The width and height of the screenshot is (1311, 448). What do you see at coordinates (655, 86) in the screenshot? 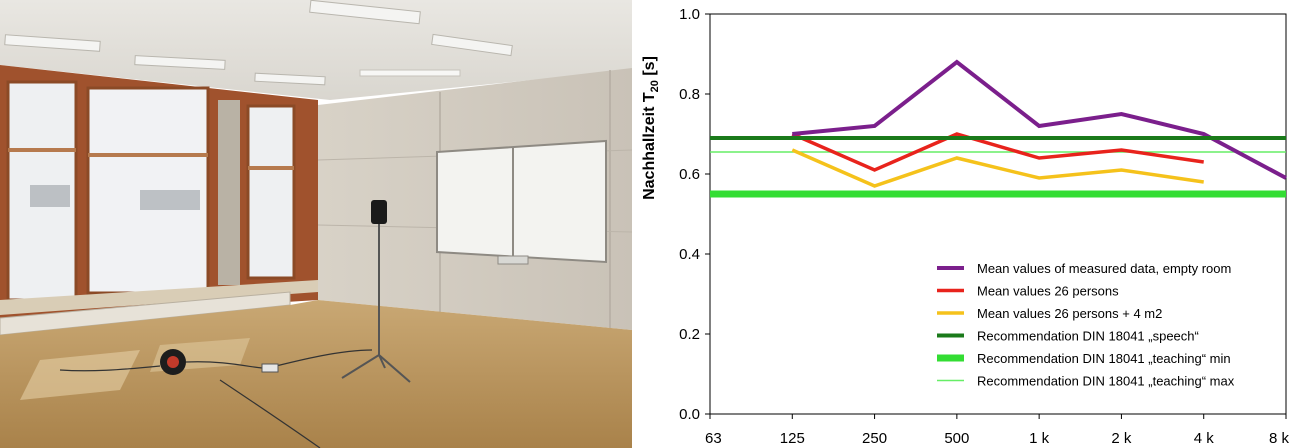
I see `y-axis-title-sub: 20` at bounding box center [655, 86].